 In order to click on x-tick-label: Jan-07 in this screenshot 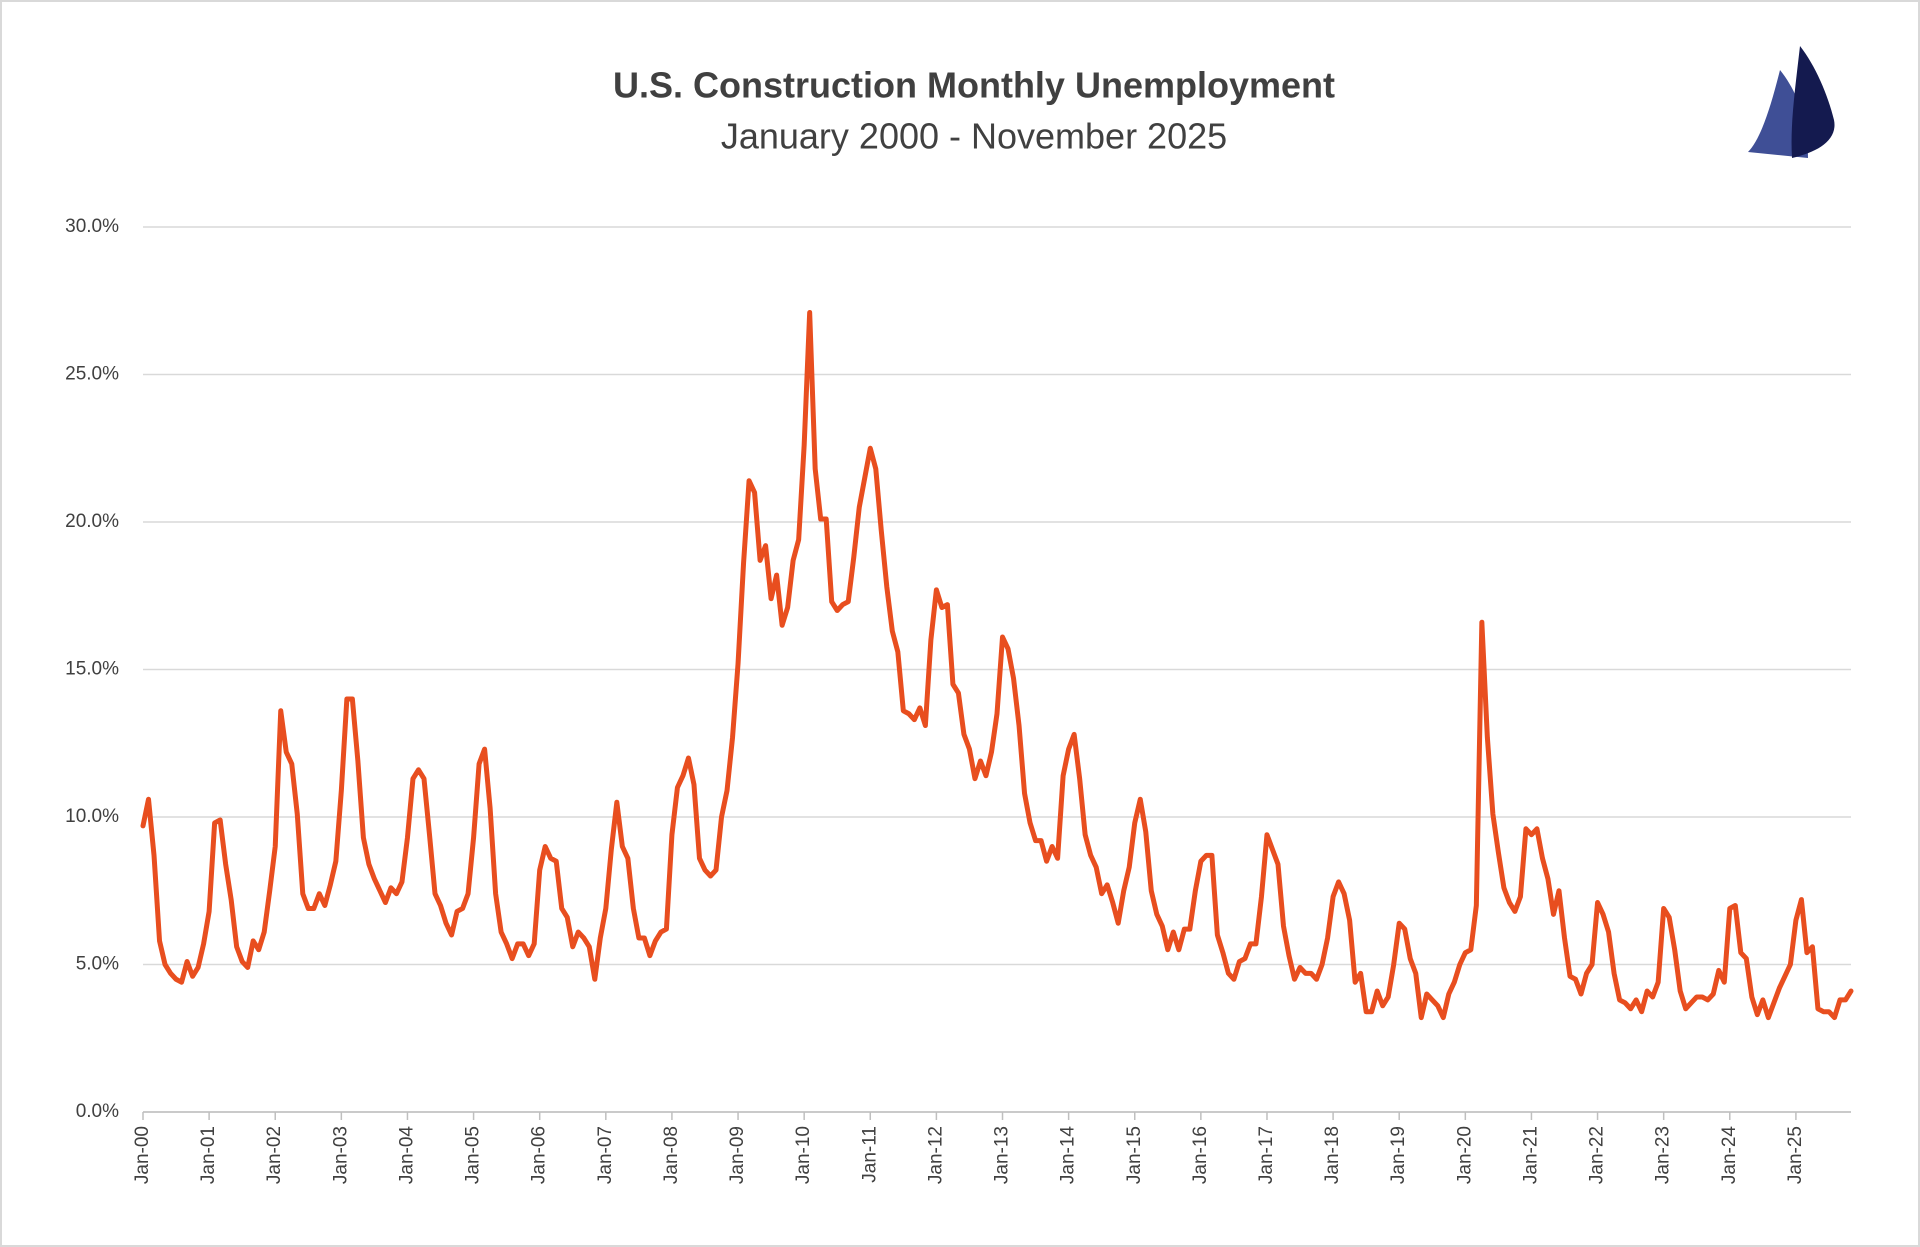, I will do `click(605, 1155)`.